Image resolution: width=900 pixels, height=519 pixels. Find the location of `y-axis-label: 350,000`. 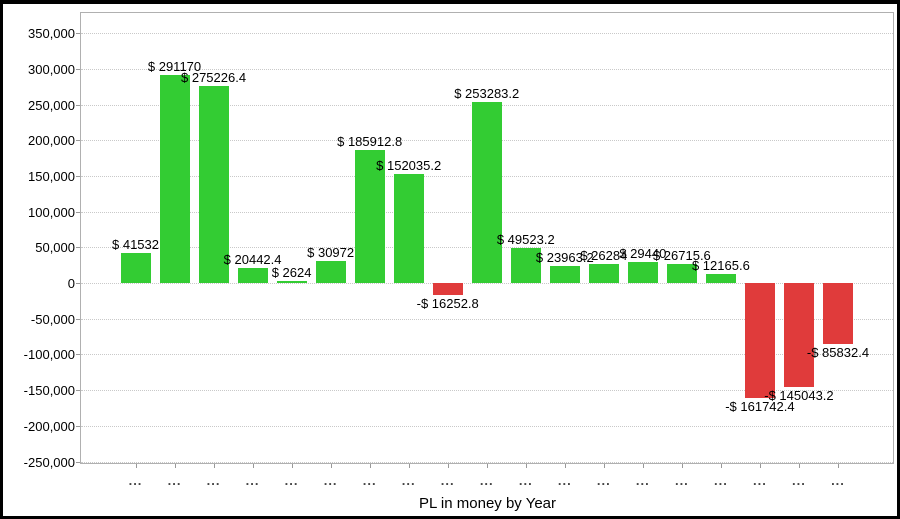

y-axis-label: 350,000 is located at coordinates (51, 34).